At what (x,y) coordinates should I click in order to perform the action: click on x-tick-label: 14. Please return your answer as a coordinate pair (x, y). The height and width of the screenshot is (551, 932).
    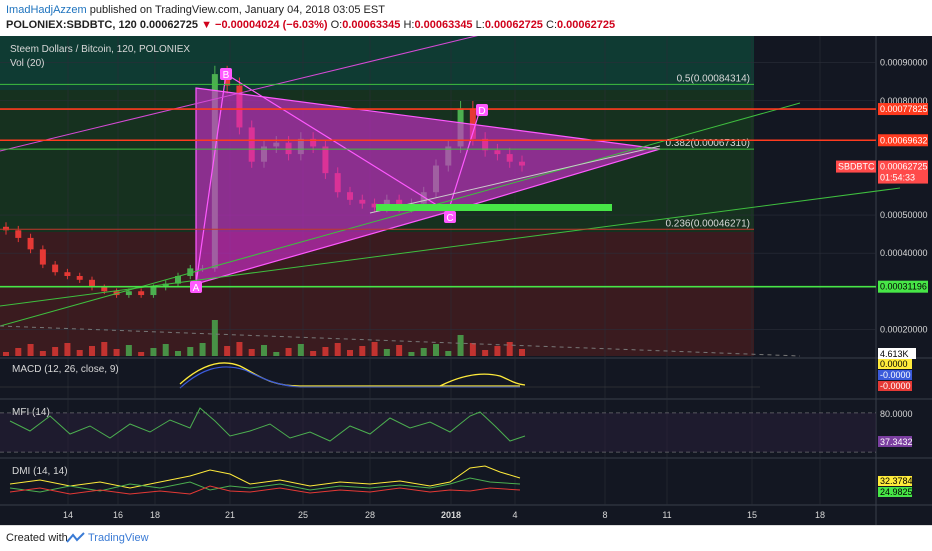
    Looking at the image, I should click on (68, 515).